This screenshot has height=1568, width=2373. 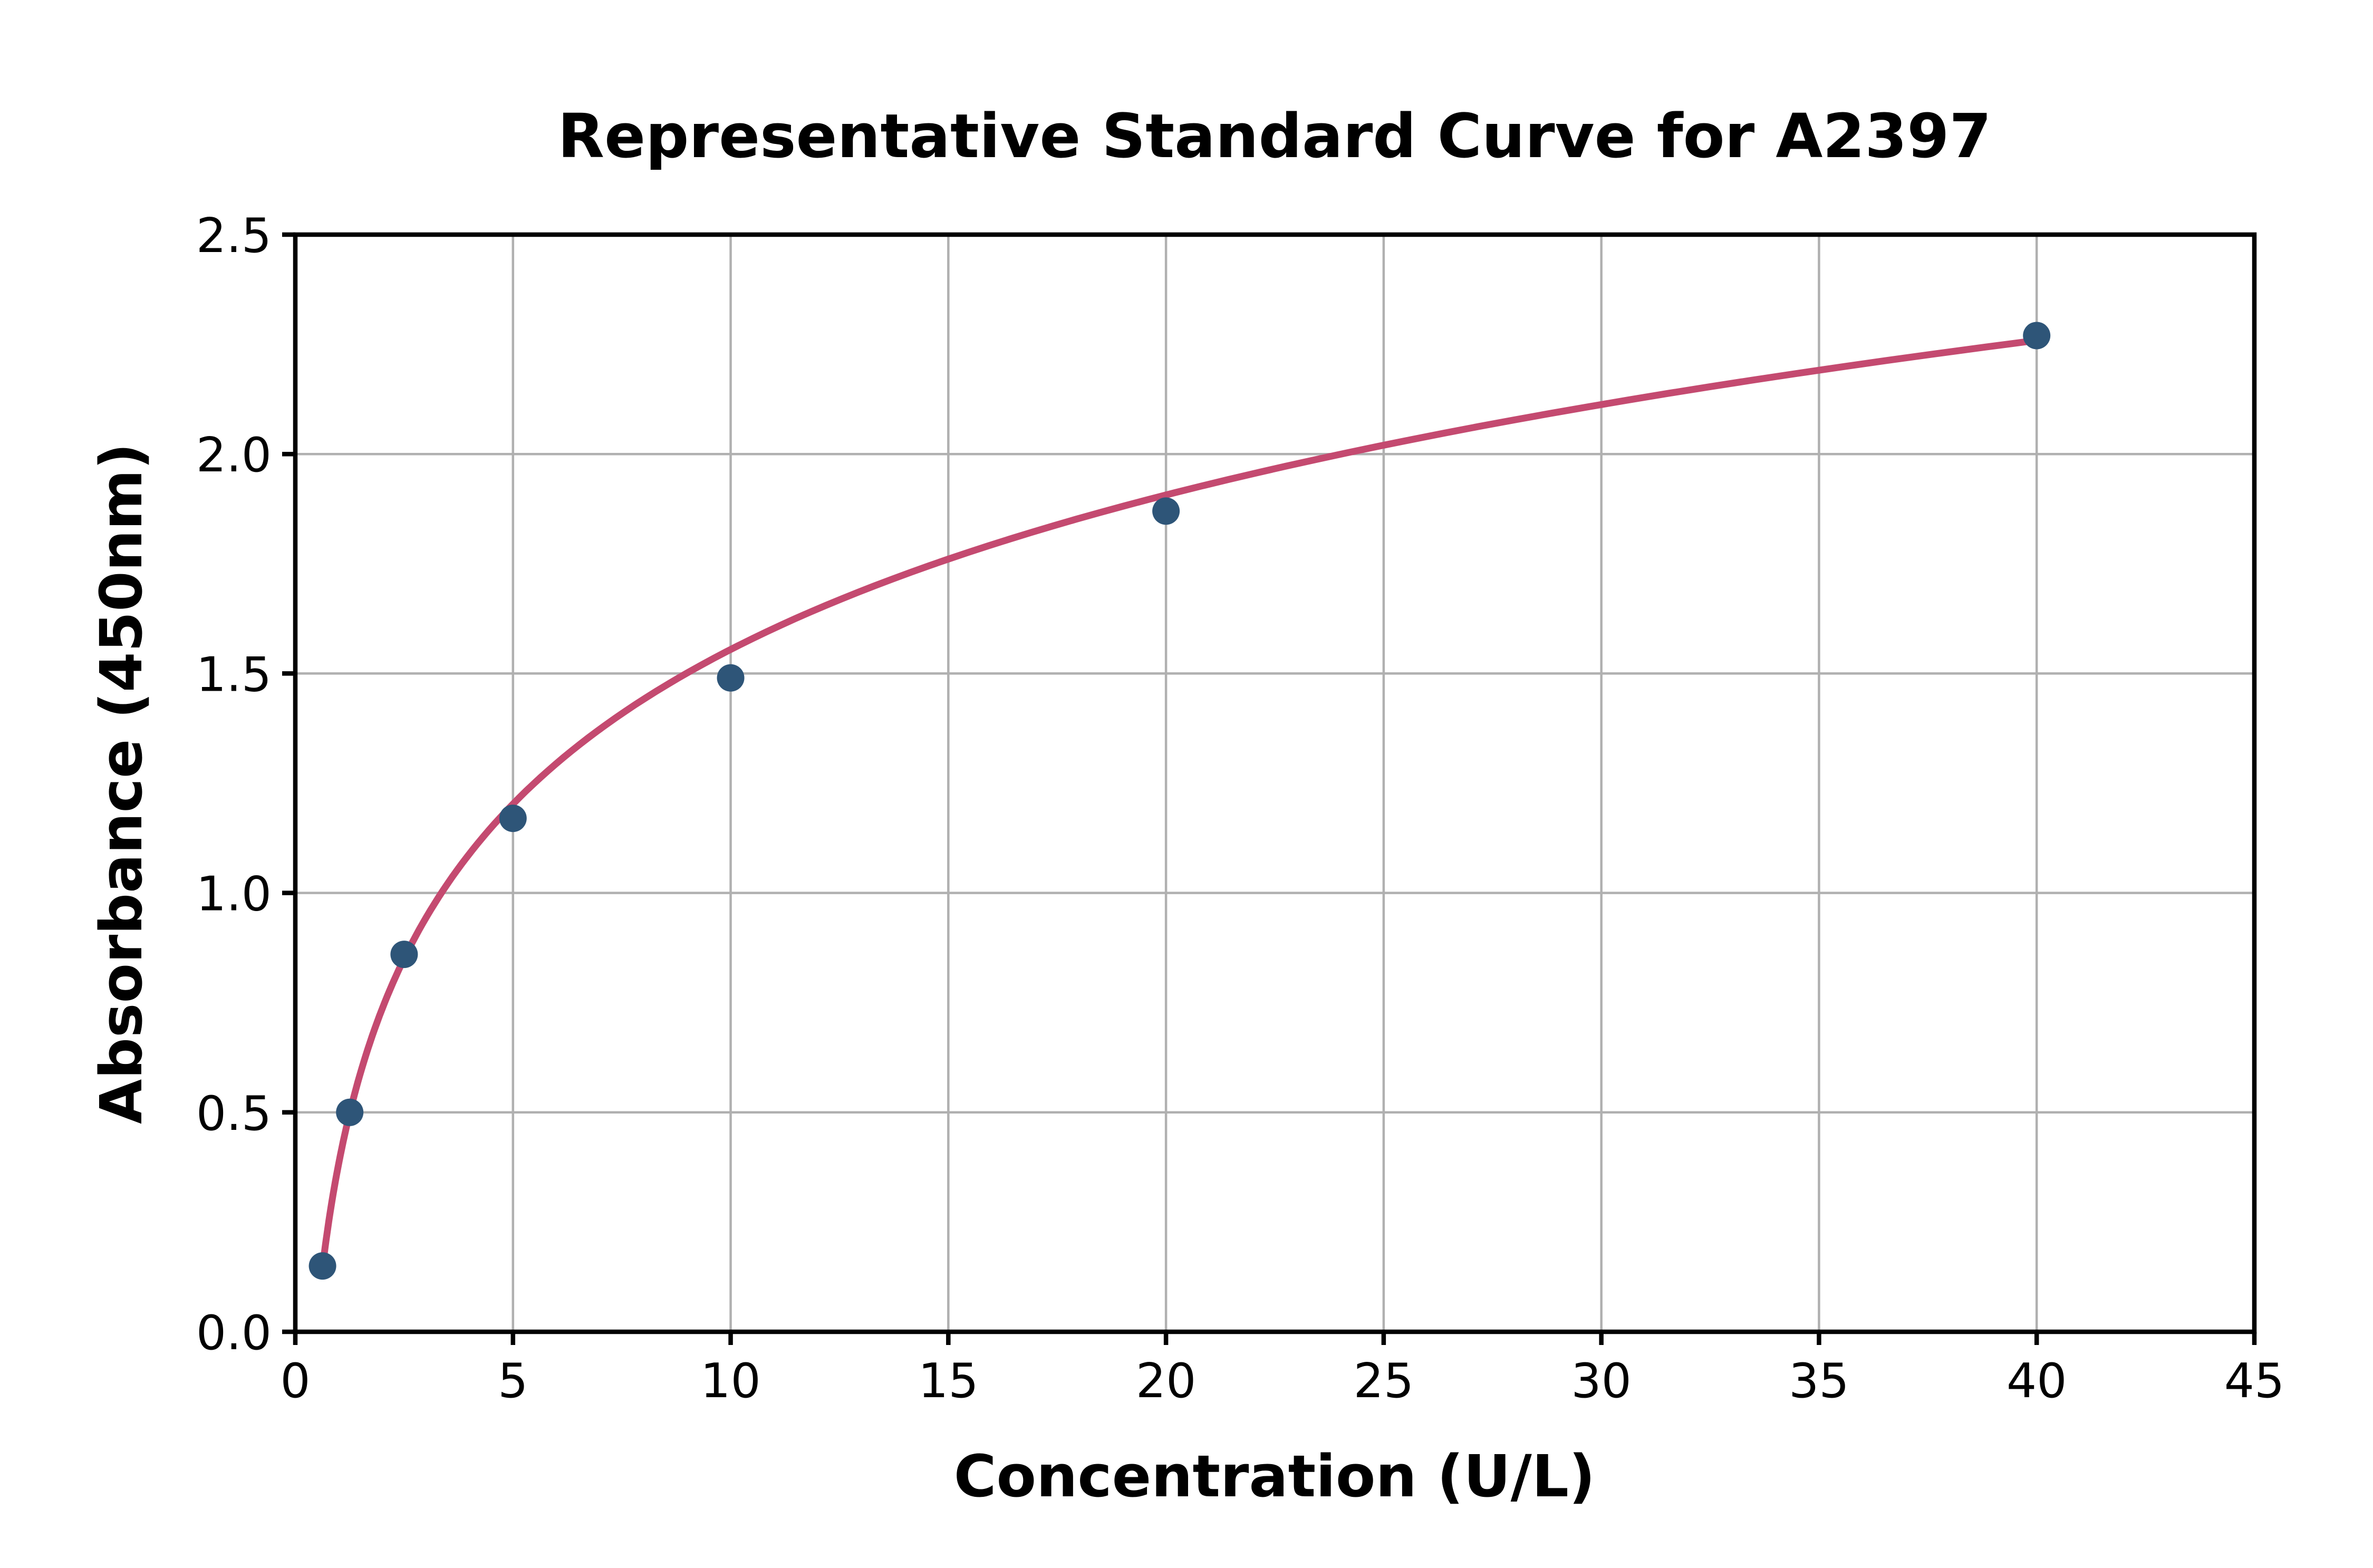 I want to click on y-tick-label: 1.0, so click(x=234, y=894).